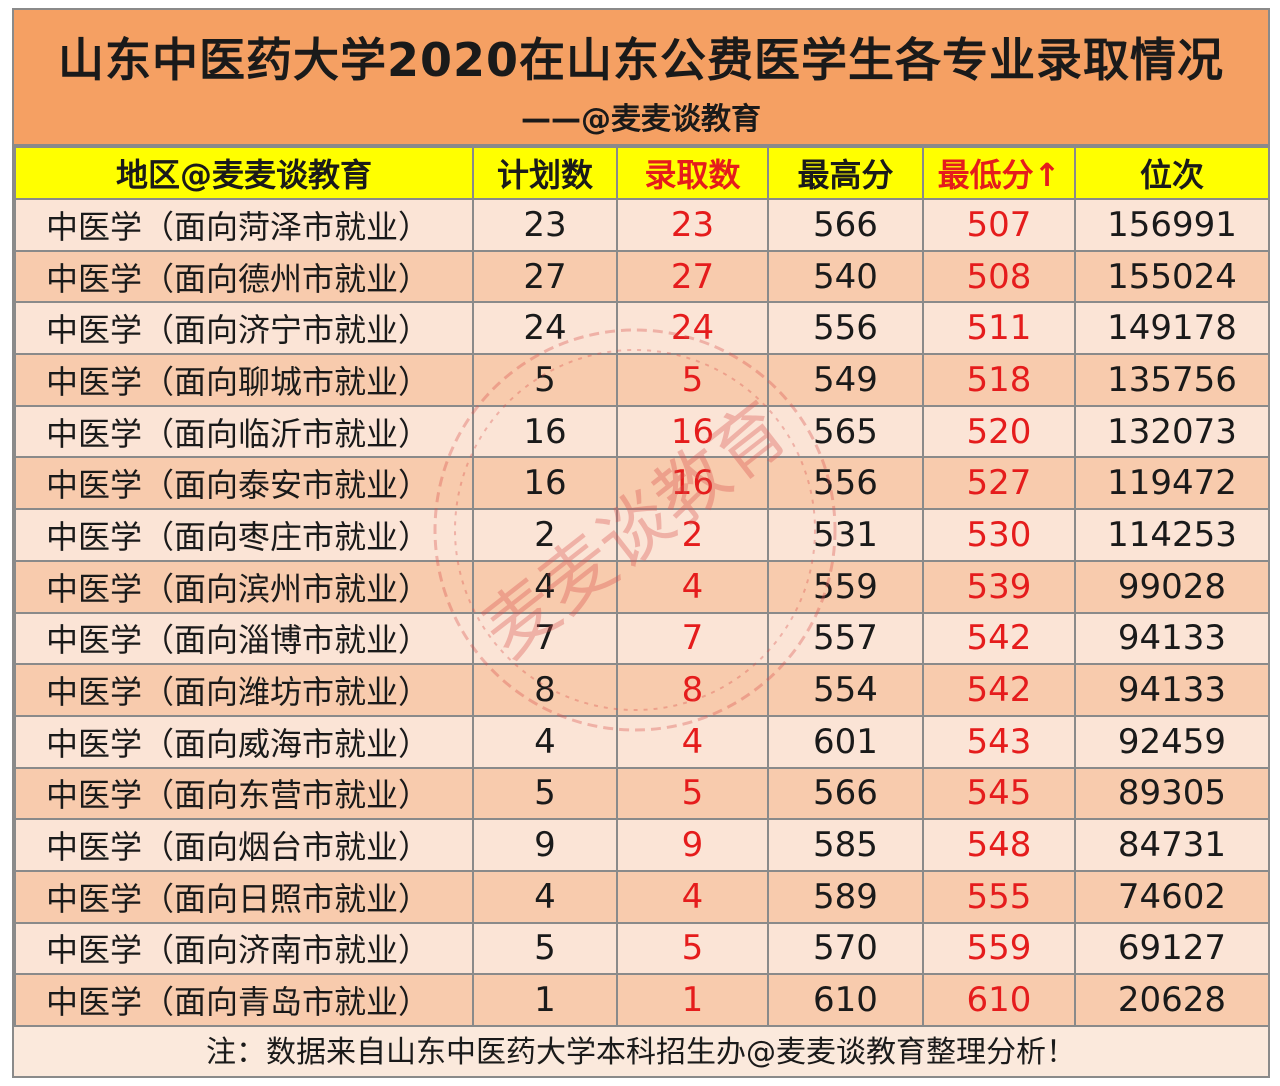 This screenshot has width=1280, height=1086. What do you see at coordinates (845, 1000) in the screenshot?
I see `cell-max-score: 610` at bounding box center [845, 1000].